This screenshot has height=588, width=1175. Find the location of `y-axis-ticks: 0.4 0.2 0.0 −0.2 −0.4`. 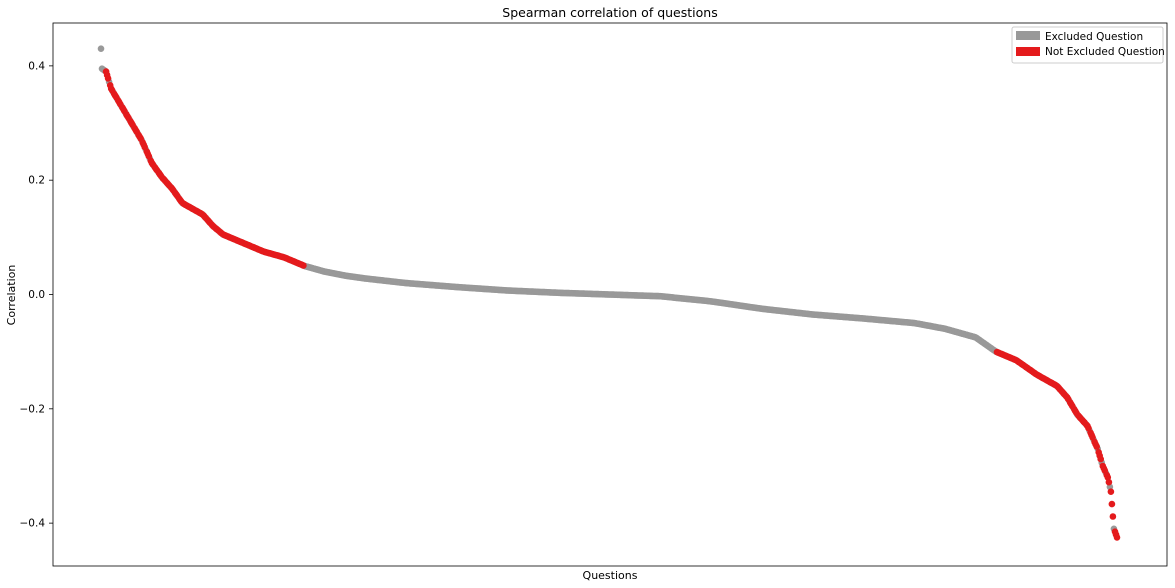

y-axis-ticks: 0.4 0.2 0.0 −0.2 −0.4 is located at coordinates (36, 295).